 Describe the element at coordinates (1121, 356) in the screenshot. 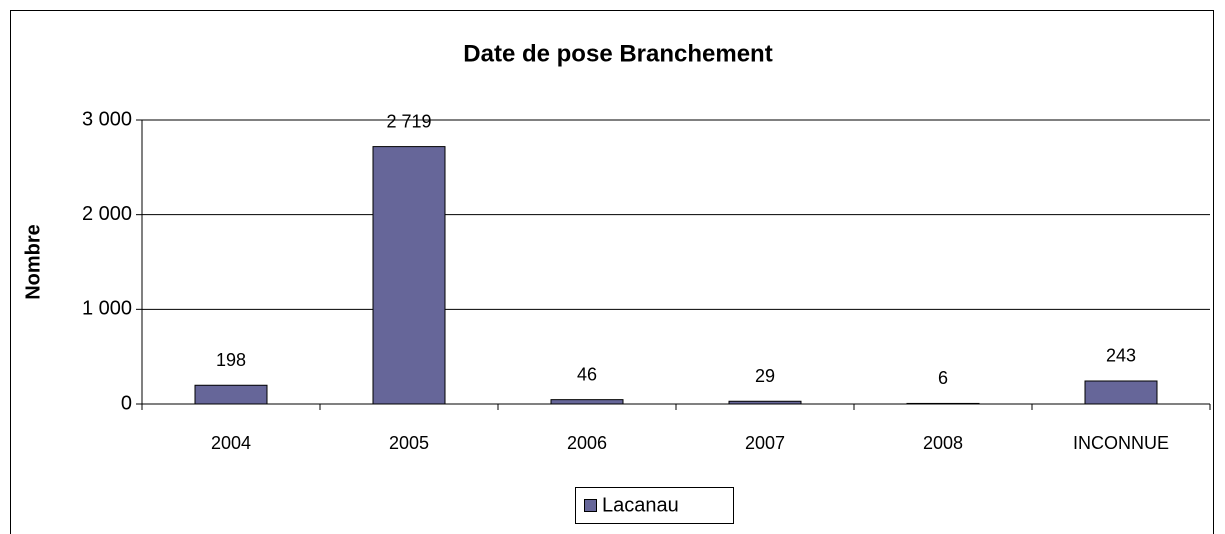

I see `value-label: 243` at that location.